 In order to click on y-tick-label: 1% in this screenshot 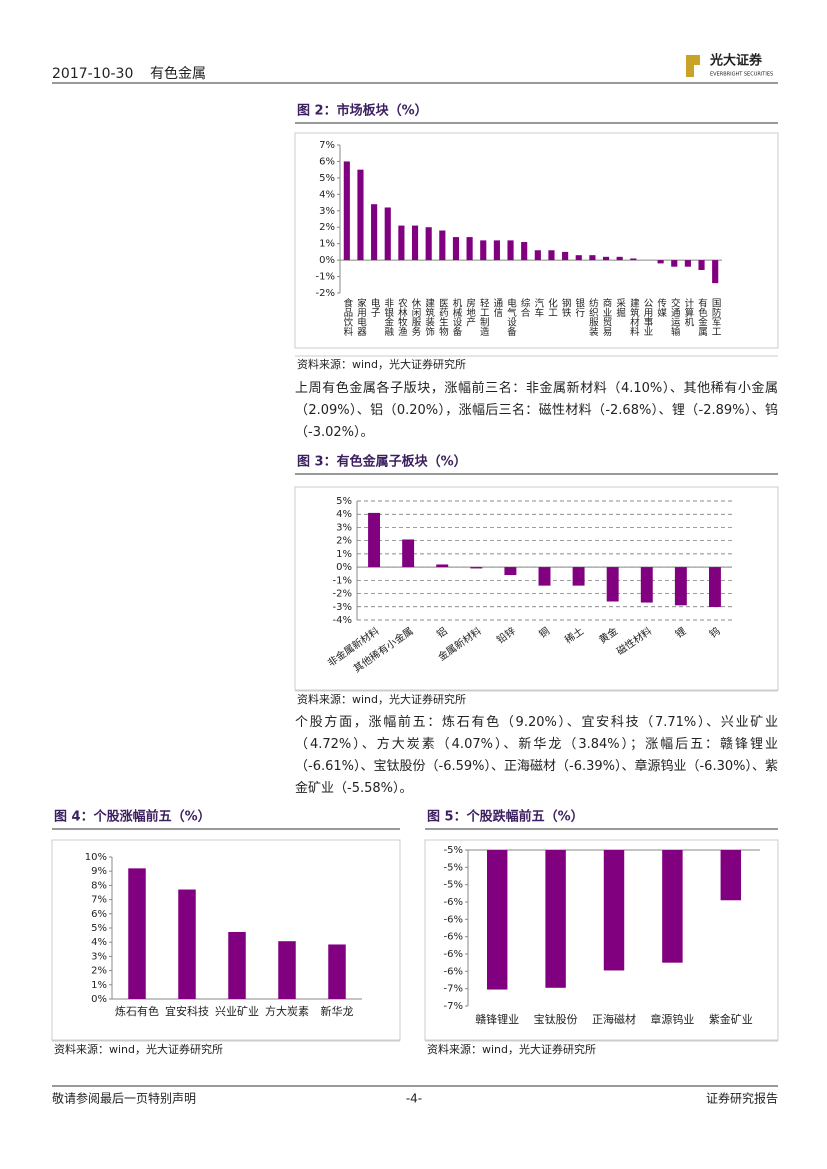, I will do `click(327, 244)`.